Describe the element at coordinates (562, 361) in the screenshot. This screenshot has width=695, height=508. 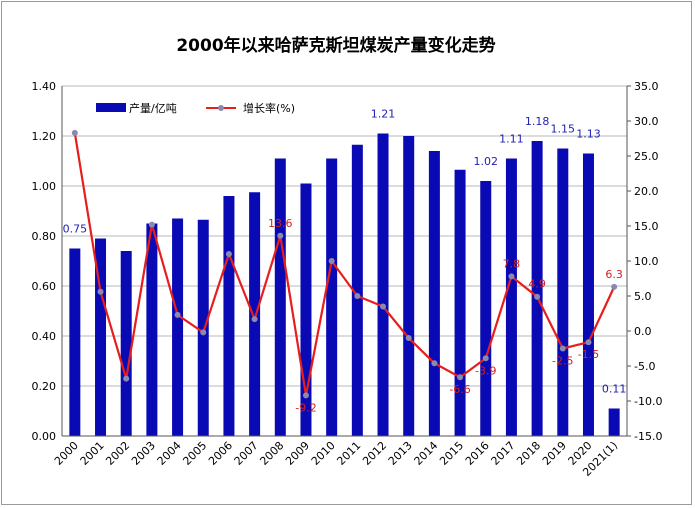
I see `growth-data-label: -2.5` at that location.